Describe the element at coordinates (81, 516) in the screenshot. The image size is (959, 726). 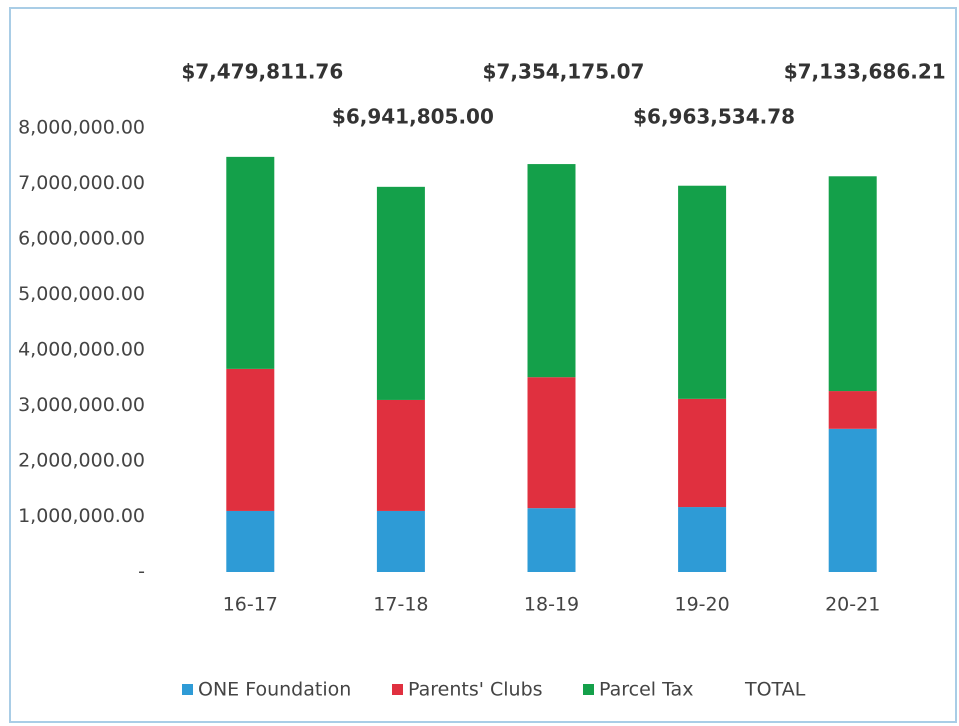
I see `y-tick-label: 1,000,000.00` at that location.